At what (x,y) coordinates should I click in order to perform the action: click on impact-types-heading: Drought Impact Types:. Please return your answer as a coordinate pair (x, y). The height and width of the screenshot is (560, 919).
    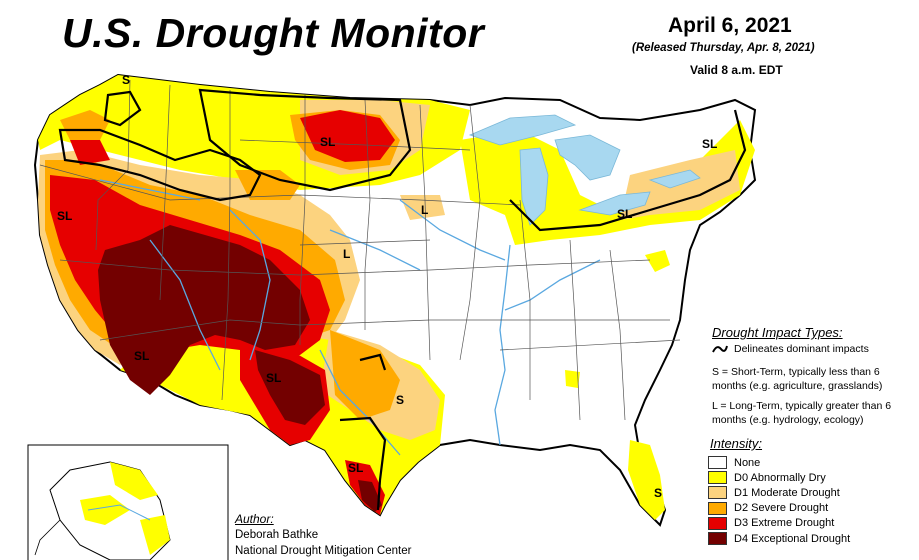
    Looking at the image, I should click on (777, 332).